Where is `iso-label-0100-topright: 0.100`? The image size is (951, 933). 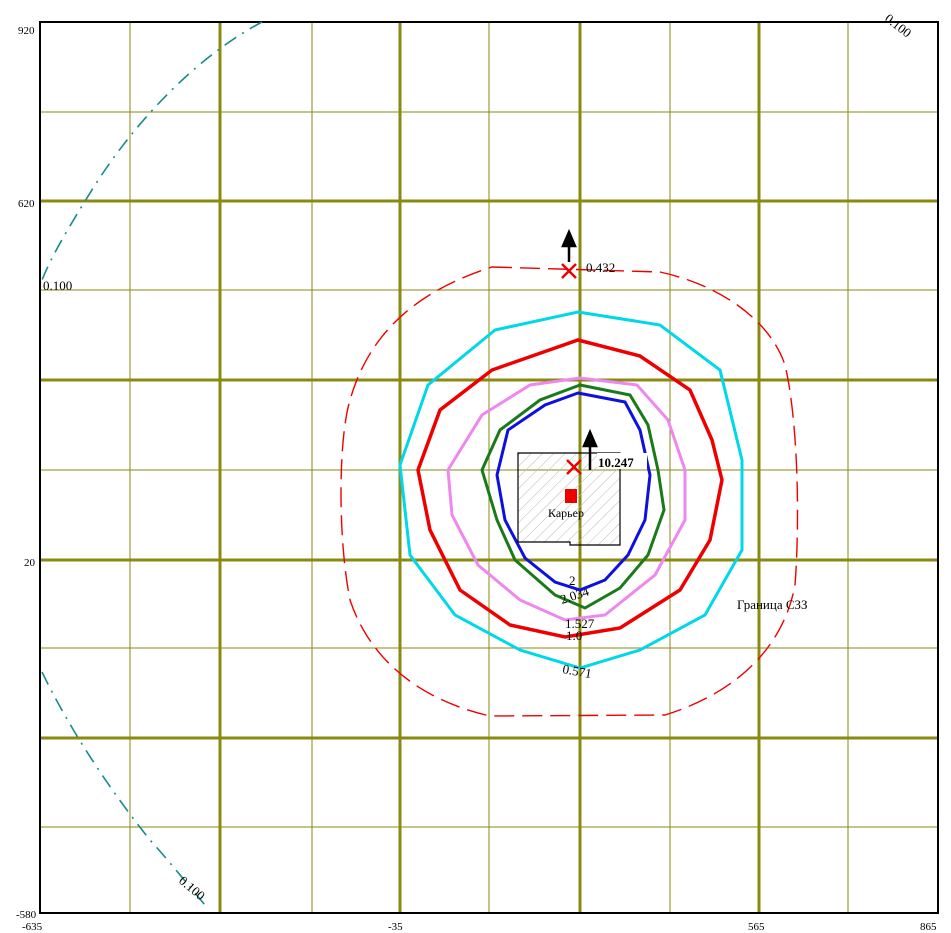 iso-label-0100-topright: 0.100 is located at coordinates (898, 26).